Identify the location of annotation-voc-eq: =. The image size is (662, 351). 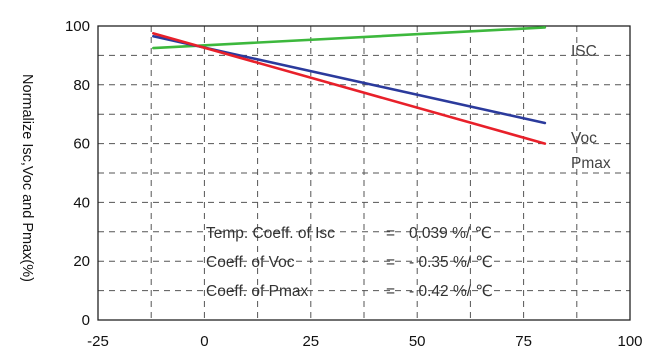
(390, 262).